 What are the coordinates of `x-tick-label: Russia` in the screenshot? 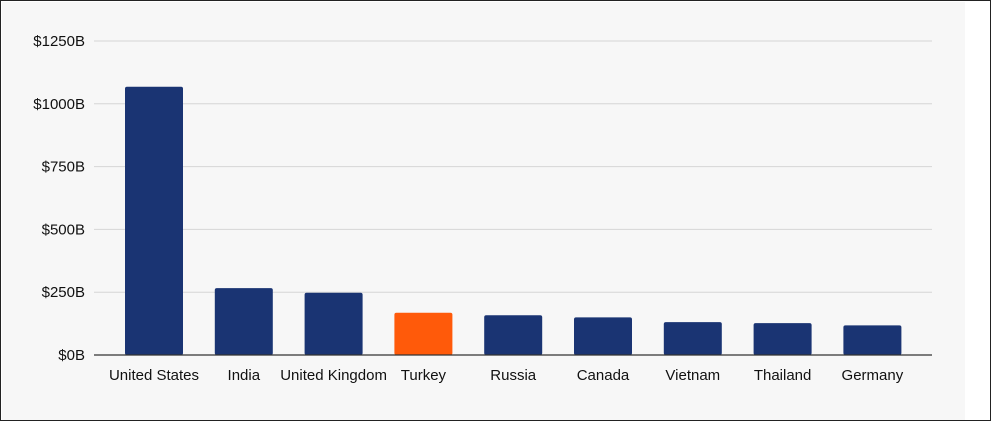 It's located at (513, 375).